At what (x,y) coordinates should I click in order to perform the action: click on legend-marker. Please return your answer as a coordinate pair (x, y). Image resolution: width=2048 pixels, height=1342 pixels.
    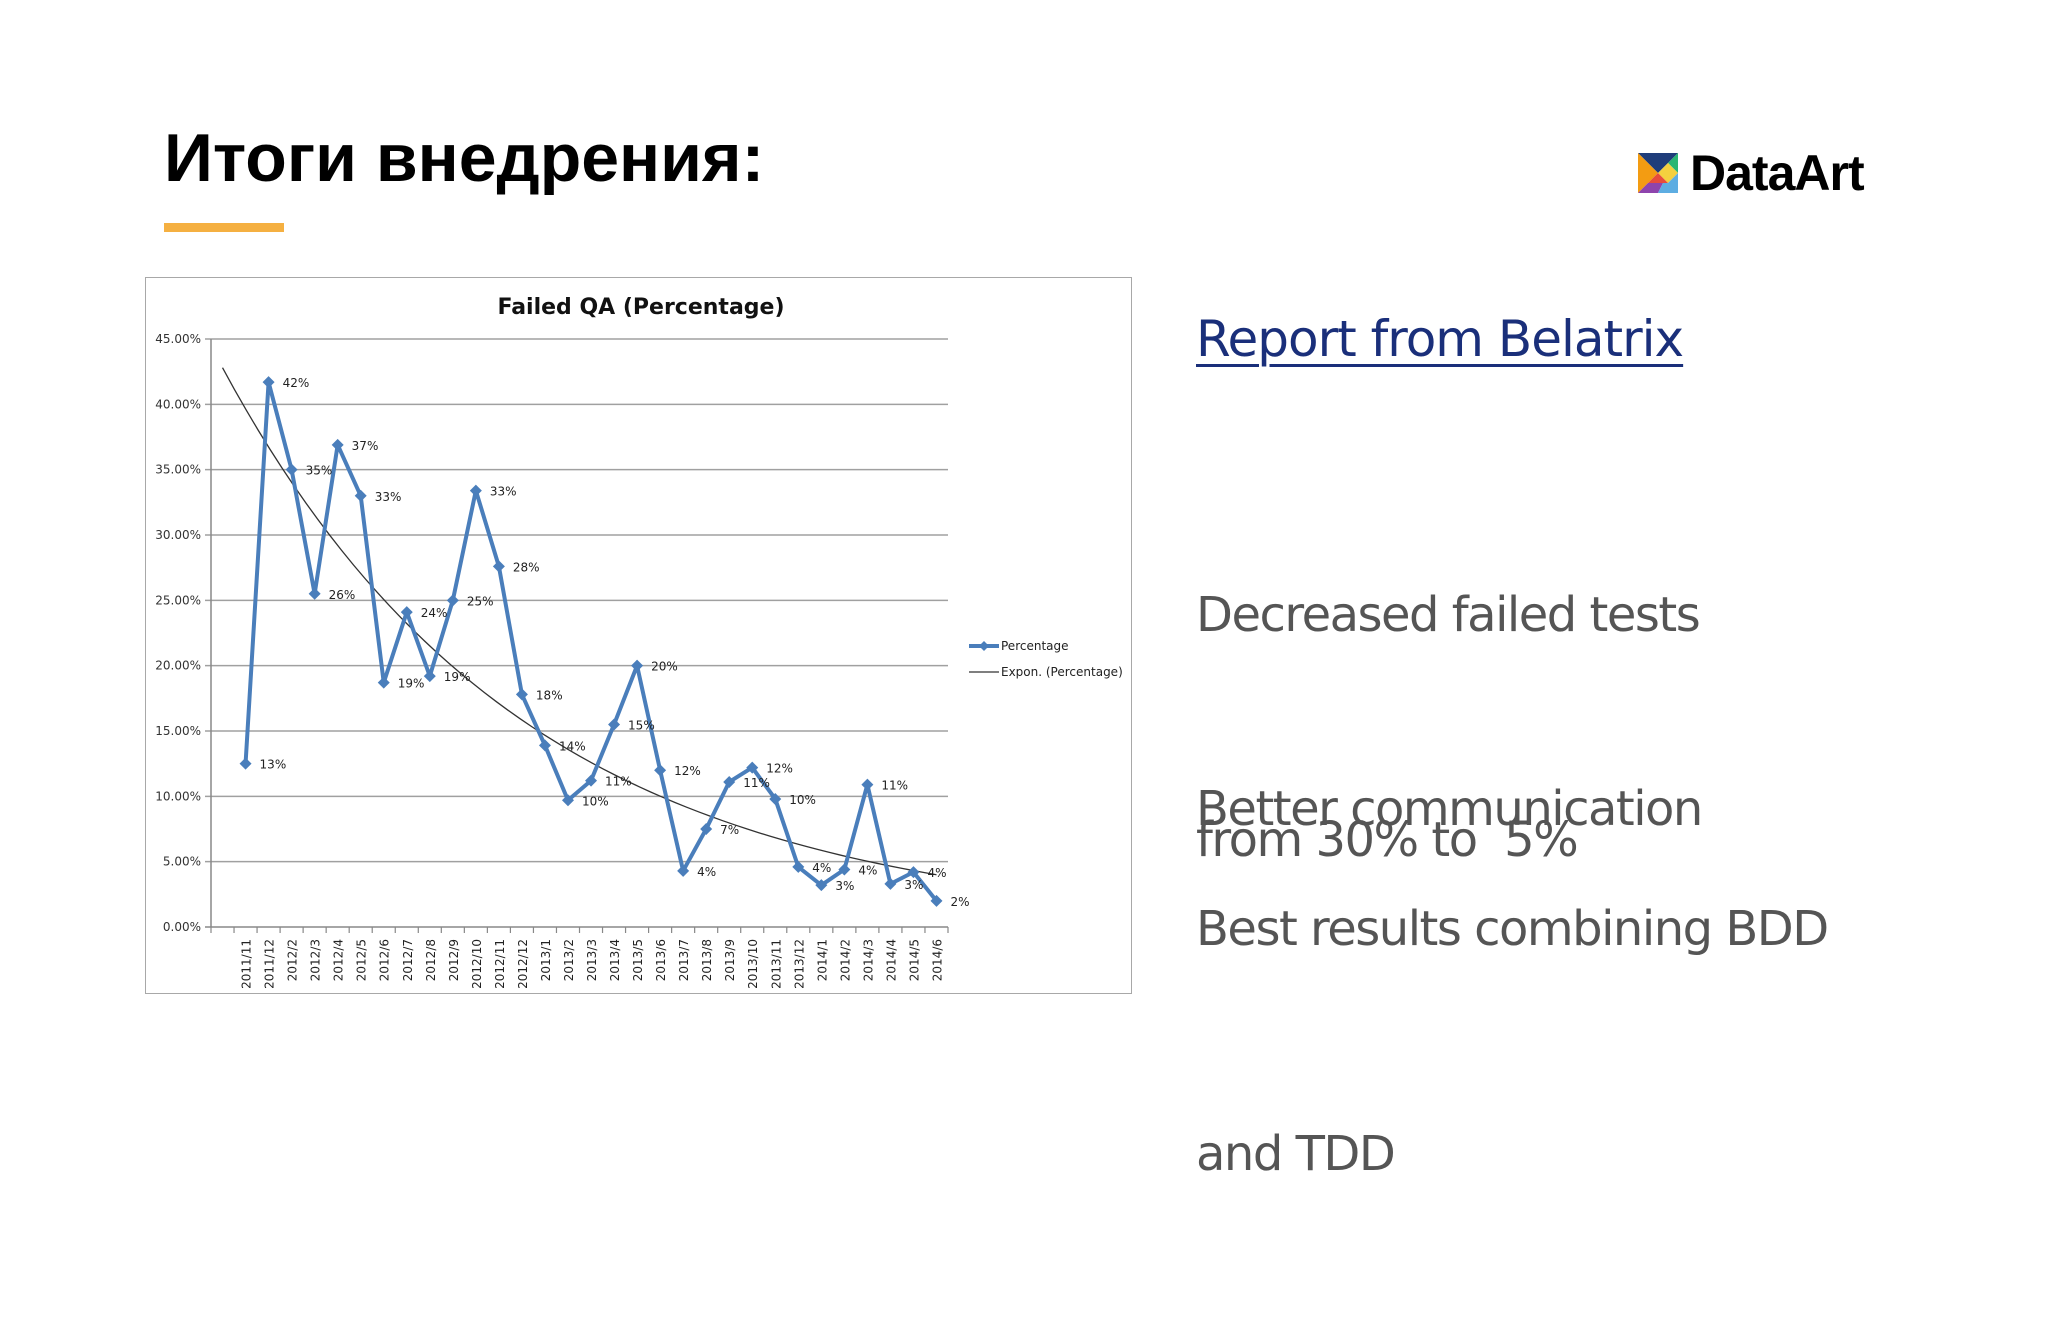
    Looking at the image, I should click on (984, 646).